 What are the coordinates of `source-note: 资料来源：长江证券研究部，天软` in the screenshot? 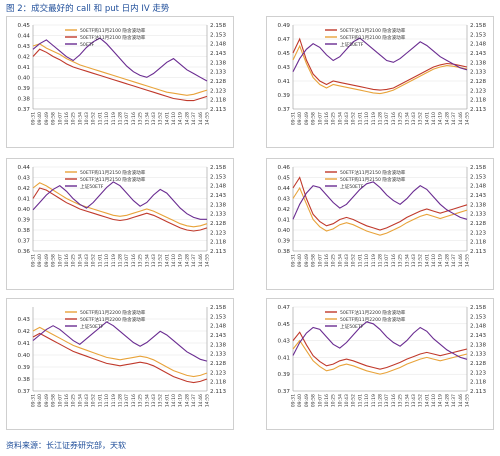 It's located at (66, 445).